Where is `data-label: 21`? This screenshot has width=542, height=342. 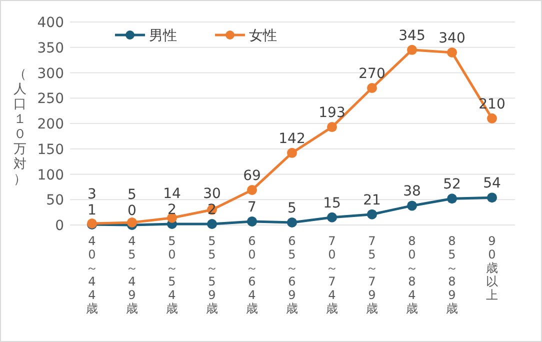
data-label: 21 is located at coordinates (372, 200).